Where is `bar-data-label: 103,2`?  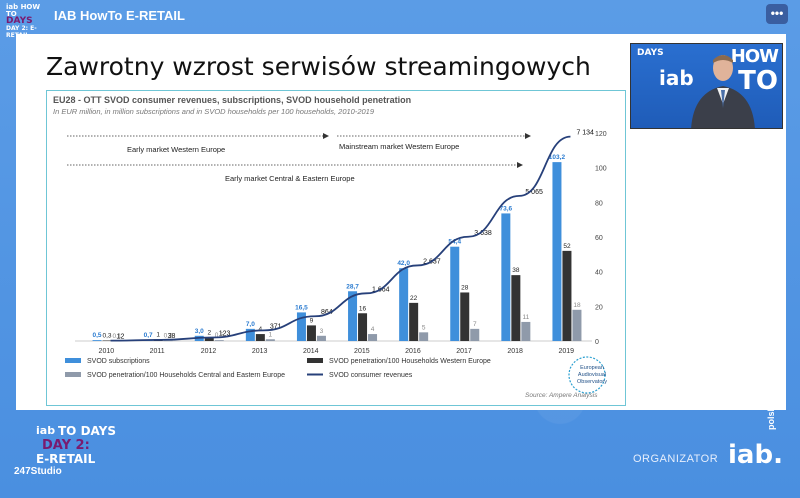
bar-data-label: 103,2 is located at coordinates (557, 157).